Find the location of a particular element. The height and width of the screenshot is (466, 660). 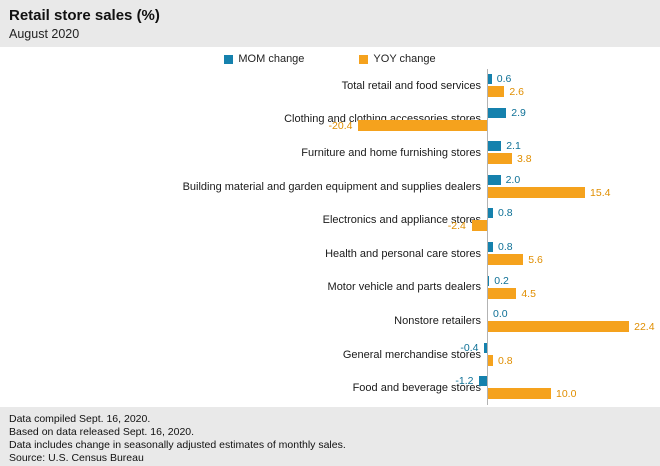

value-label-mom: -1.2 is located at coordinates (464, 381).